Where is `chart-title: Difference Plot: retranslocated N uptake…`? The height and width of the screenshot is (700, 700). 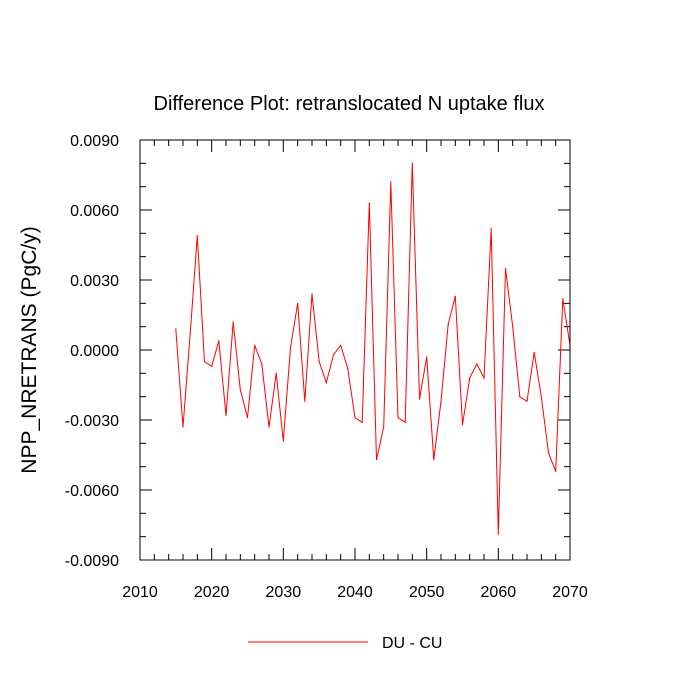 chart-title: Difference Plot: retranslocated N uptake… is located at coordinates (349, 104).